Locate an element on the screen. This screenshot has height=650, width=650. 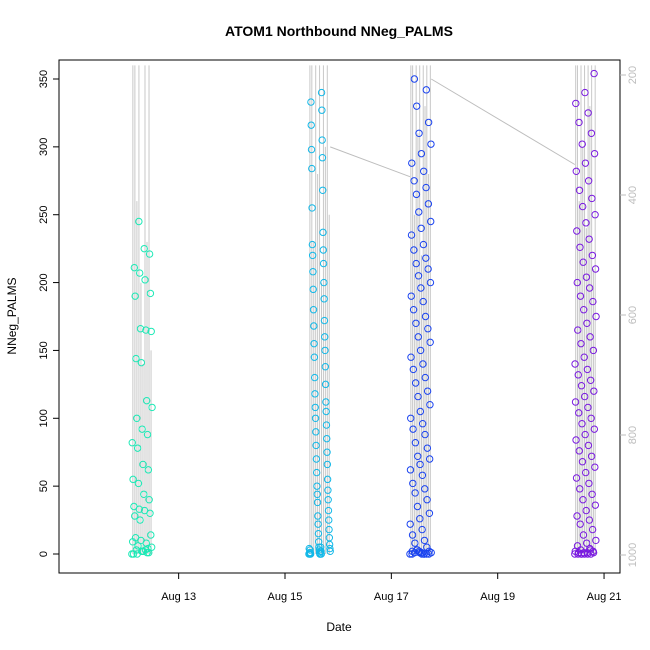
x-axis: Aug 13 Aug 15 Aug 17 Aug 19 Aug 21 is located at coordinates (391, 587).